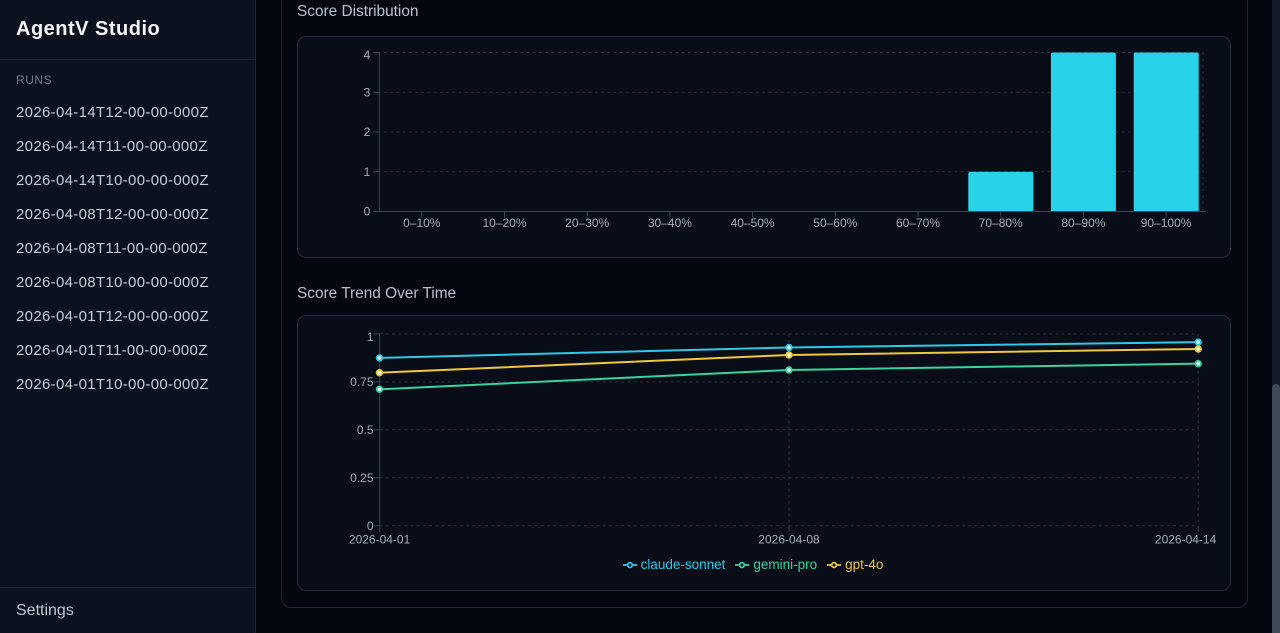 The width and height of the screenshot is (1280, 633). I want to click on svg-text: 80–90%, so click(1083, 223).